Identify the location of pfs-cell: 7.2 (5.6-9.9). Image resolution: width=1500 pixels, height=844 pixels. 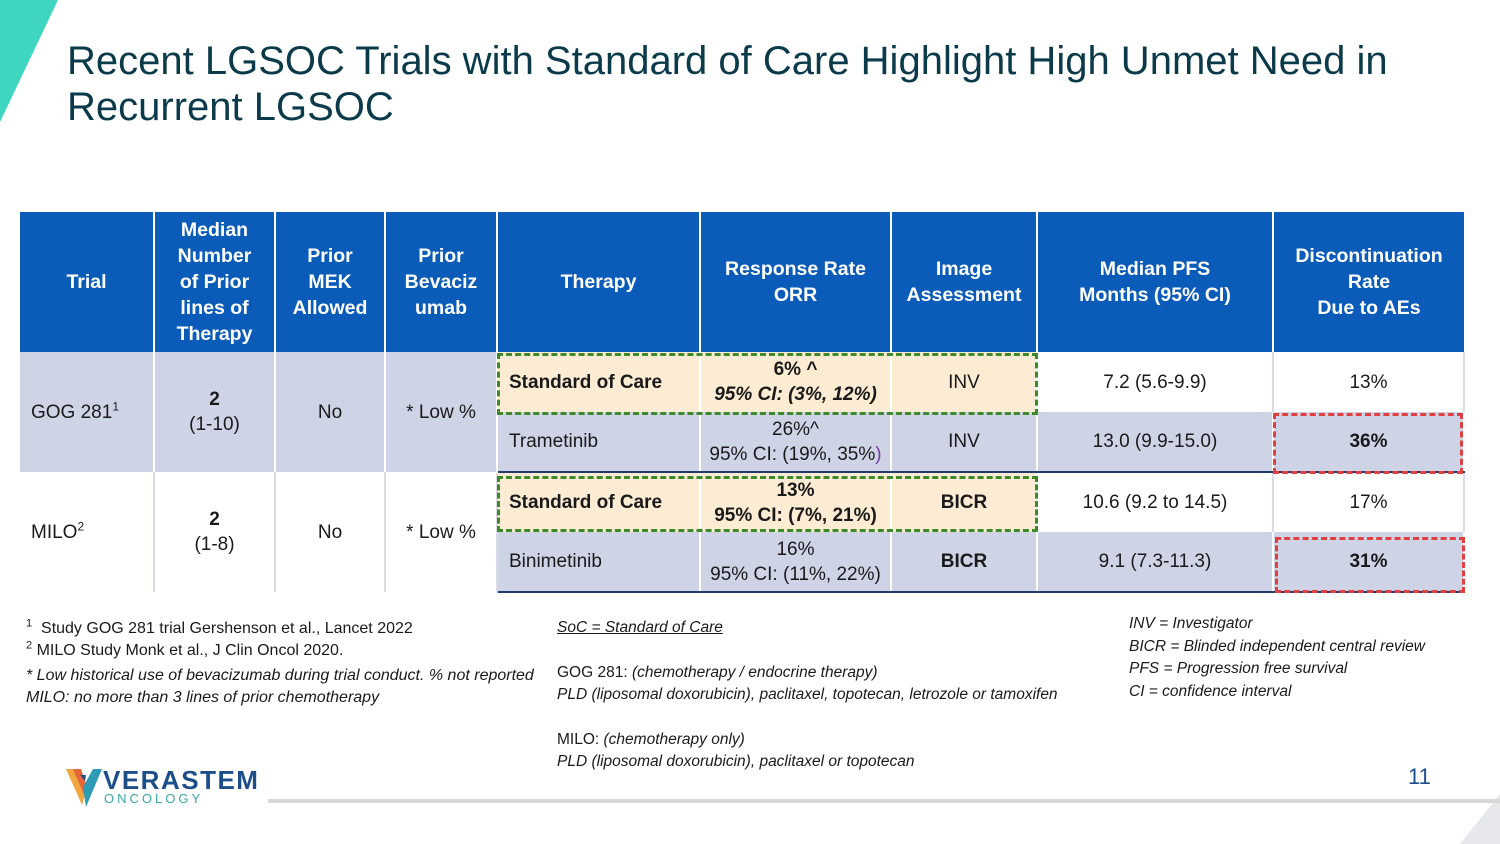
(1155, 382).